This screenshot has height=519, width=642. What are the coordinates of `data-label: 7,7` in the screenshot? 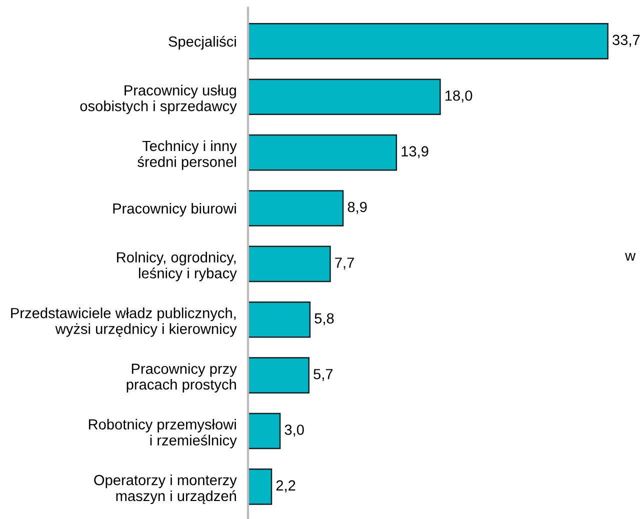 It's located at (344, 264).